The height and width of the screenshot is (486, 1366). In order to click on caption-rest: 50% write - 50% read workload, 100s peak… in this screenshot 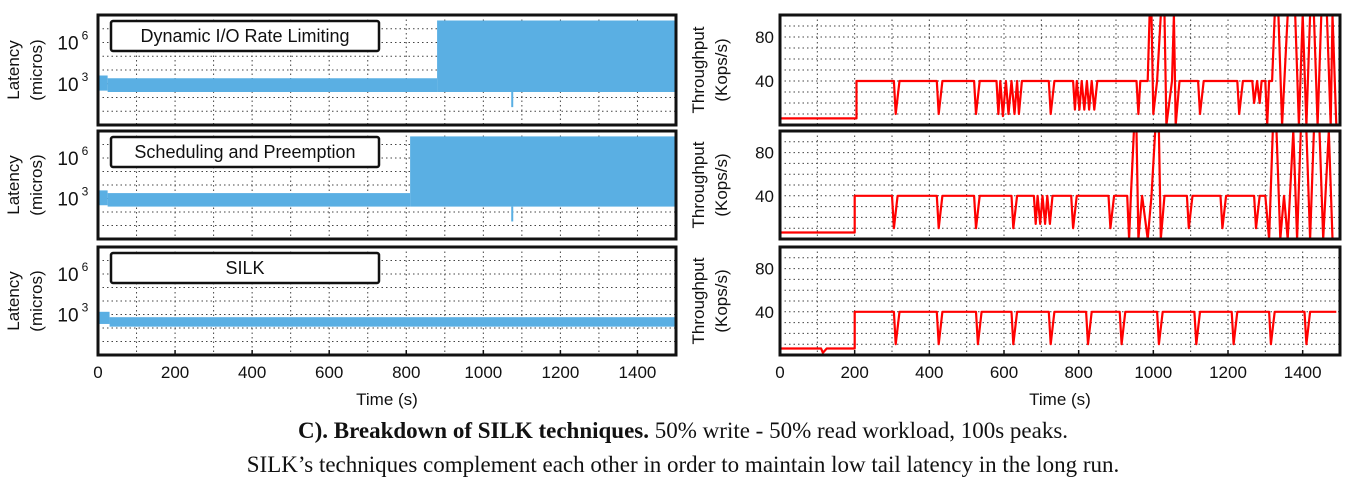, I will do `click(859, 430)`.